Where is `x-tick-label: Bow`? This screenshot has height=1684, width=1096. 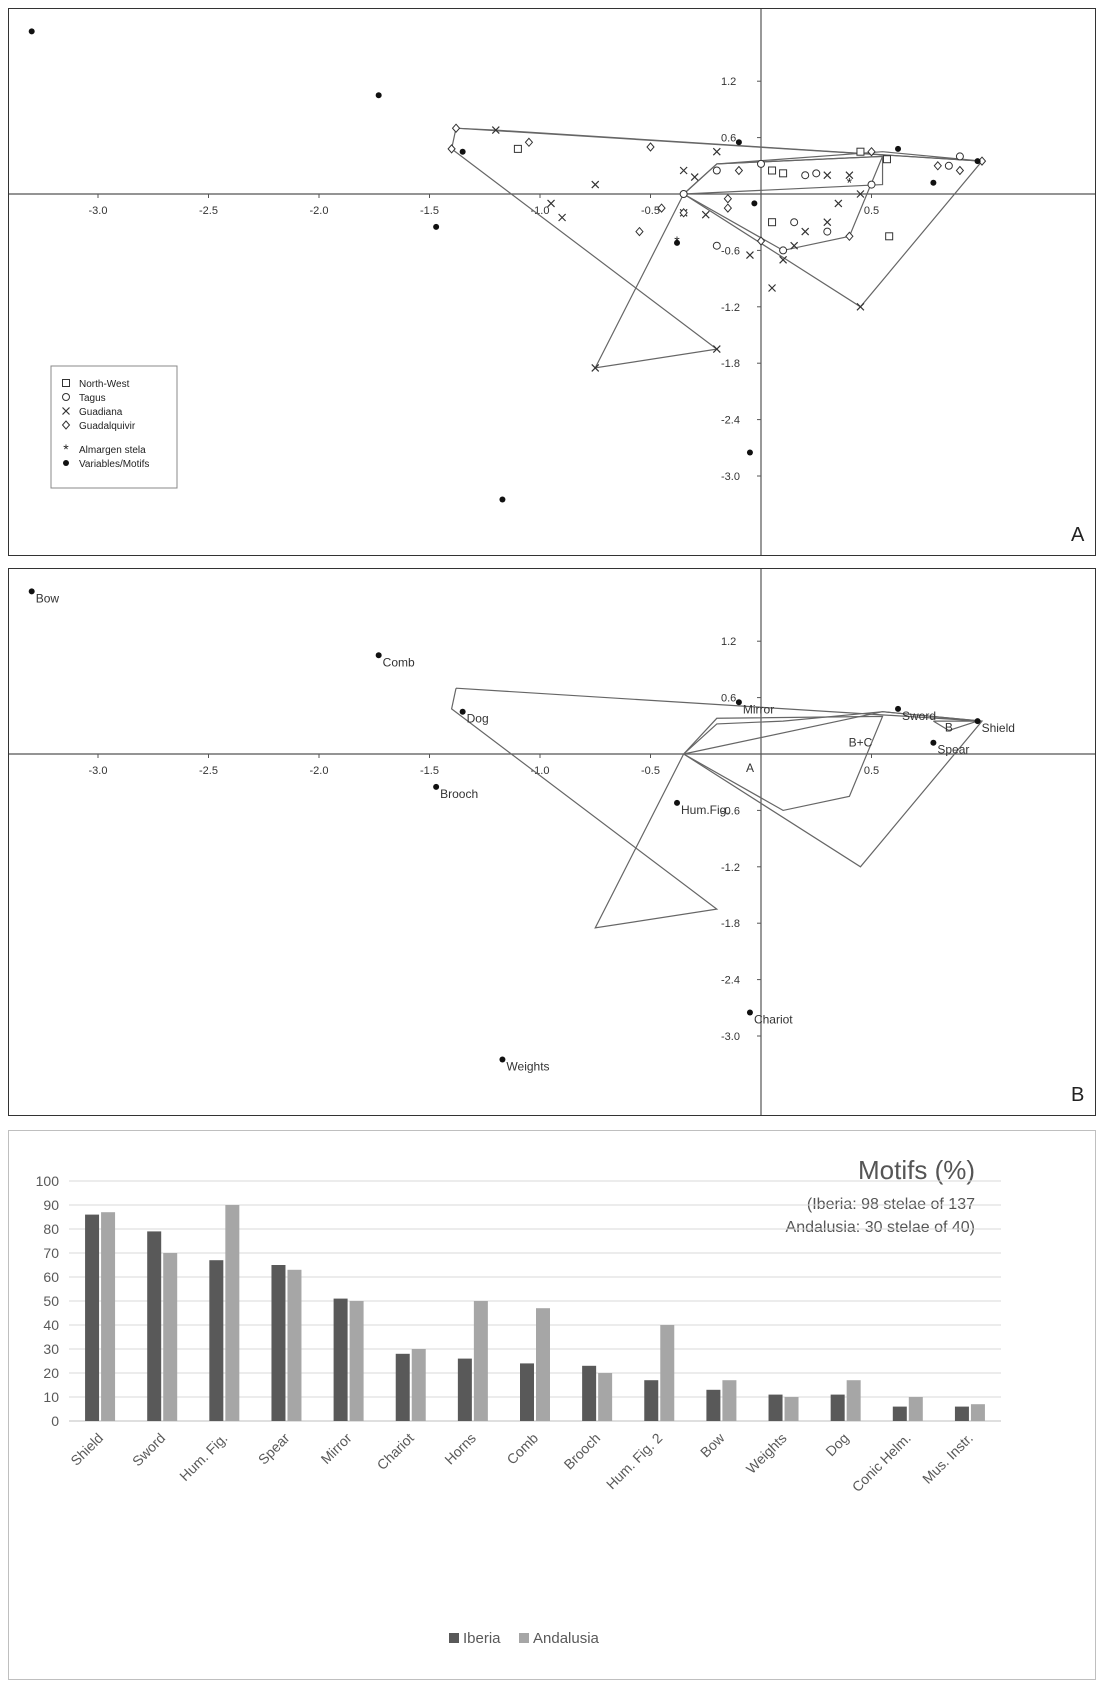
x-tick-label: Bow is located at coordinates (712, 1444).